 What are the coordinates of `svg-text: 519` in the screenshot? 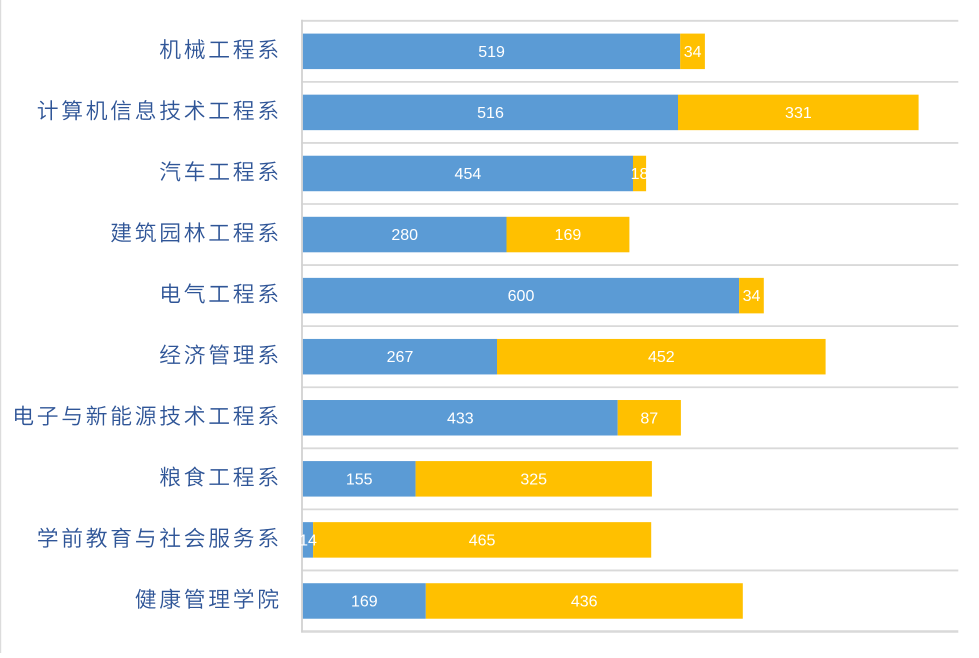 It's located at (491, 52).